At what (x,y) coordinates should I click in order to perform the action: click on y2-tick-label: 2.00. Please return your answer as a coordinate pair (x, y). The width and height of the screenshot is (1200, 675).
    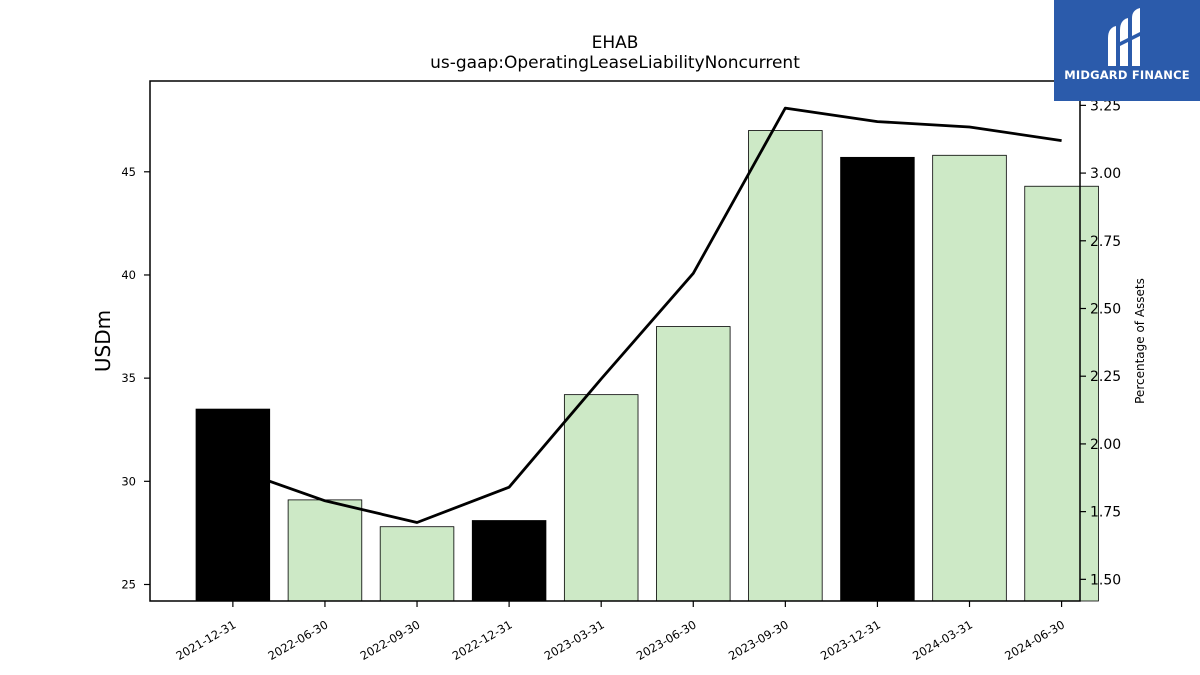
    Looking at the image, I should click on (1105, 445).